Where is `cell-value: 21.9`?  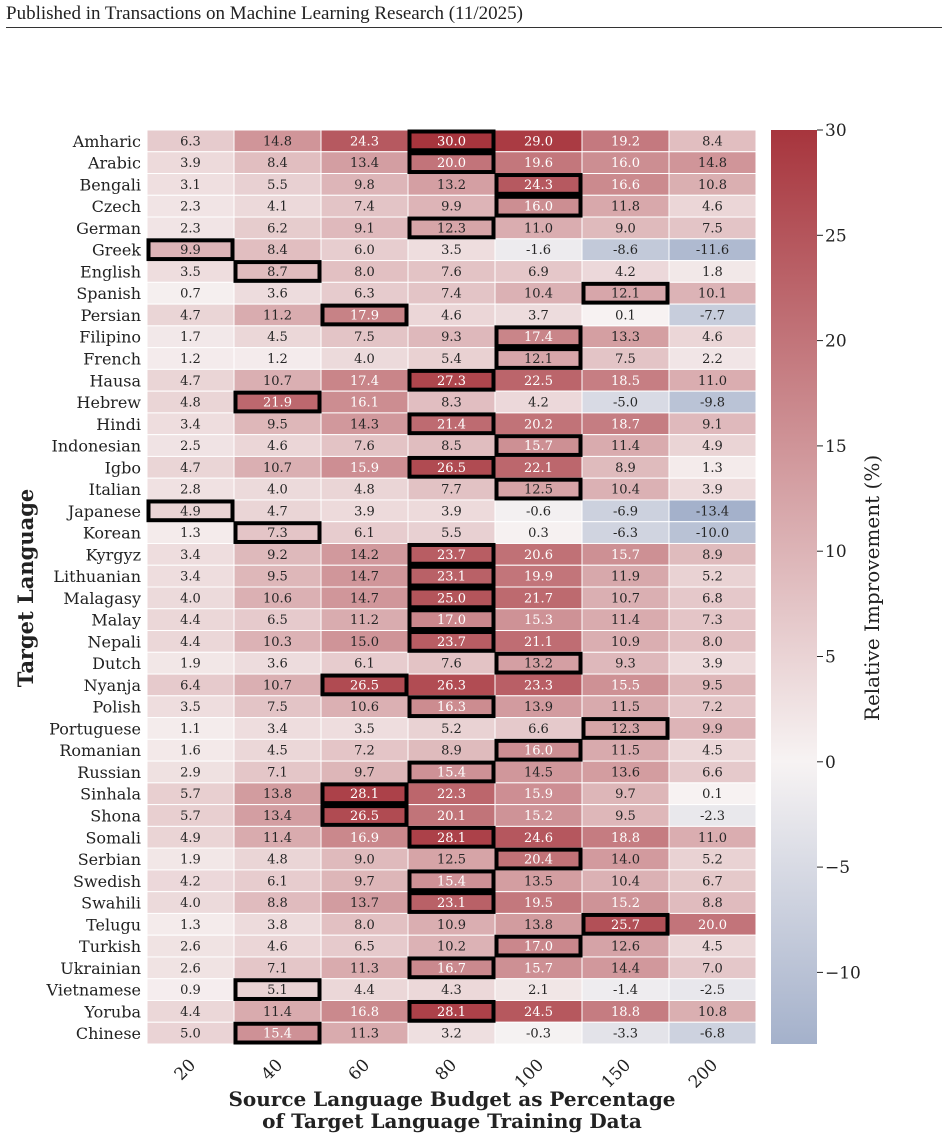
cell-value: 21.9 is located at coordinates (277, 403).